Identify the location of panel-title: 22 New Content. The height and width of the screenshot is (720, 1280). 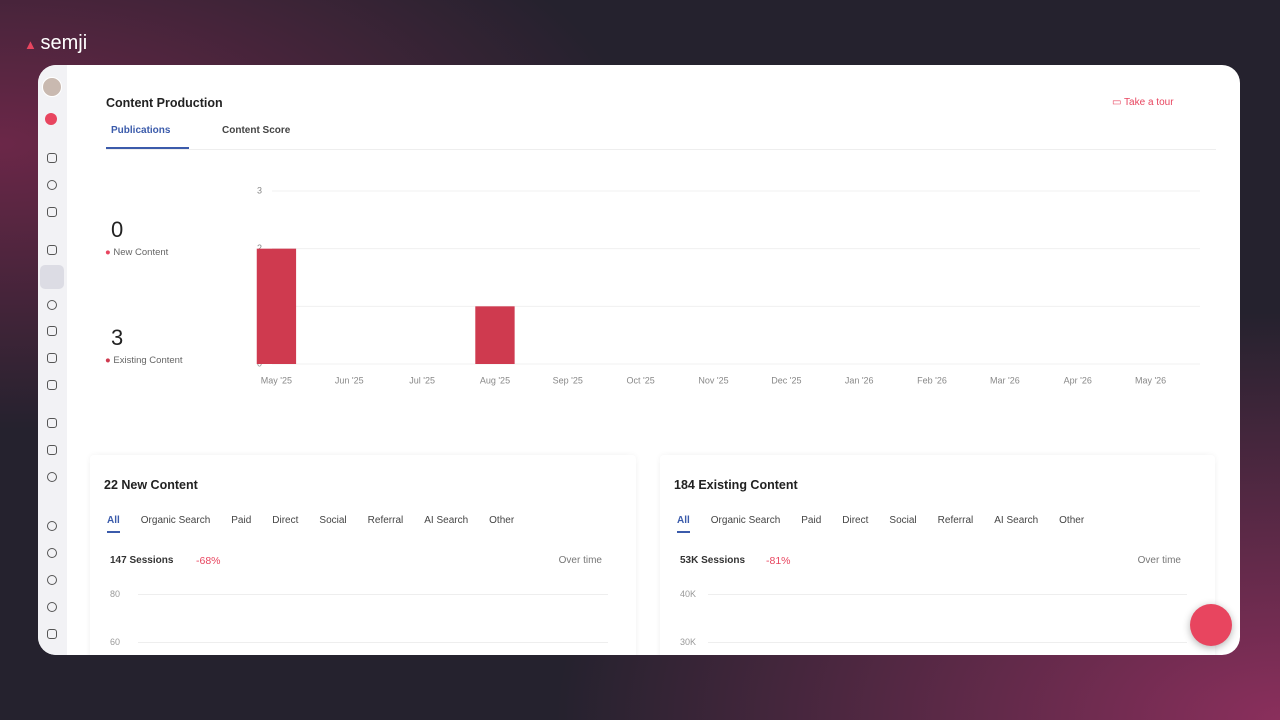
(151, 485).